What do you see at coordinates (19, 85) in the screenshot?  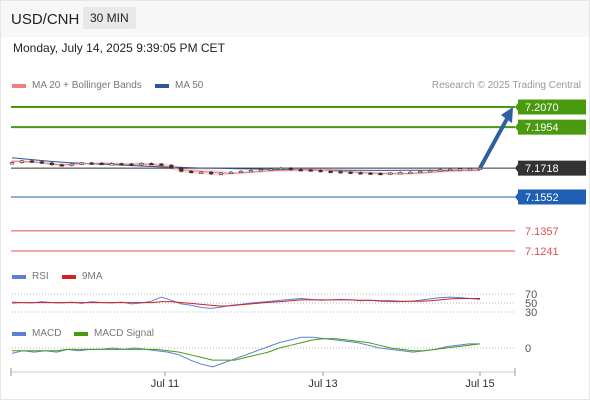 I see `ma20-swatch` at bounding box center [19, 85].